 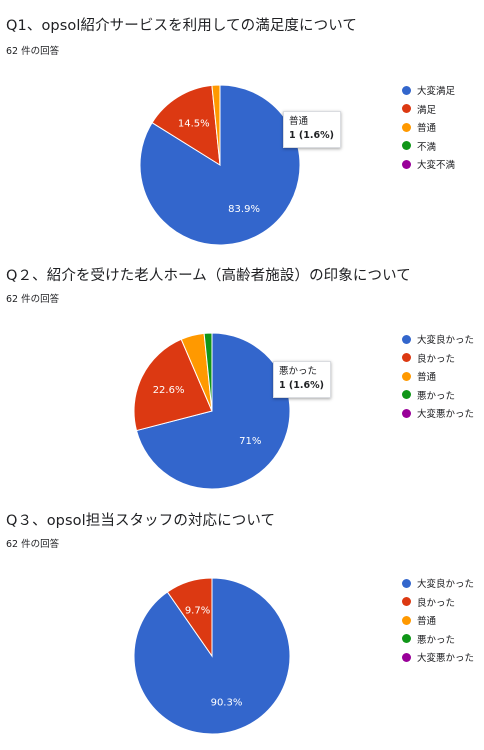 I want to click on legend-label: 不満, so click(x=427, y=147).